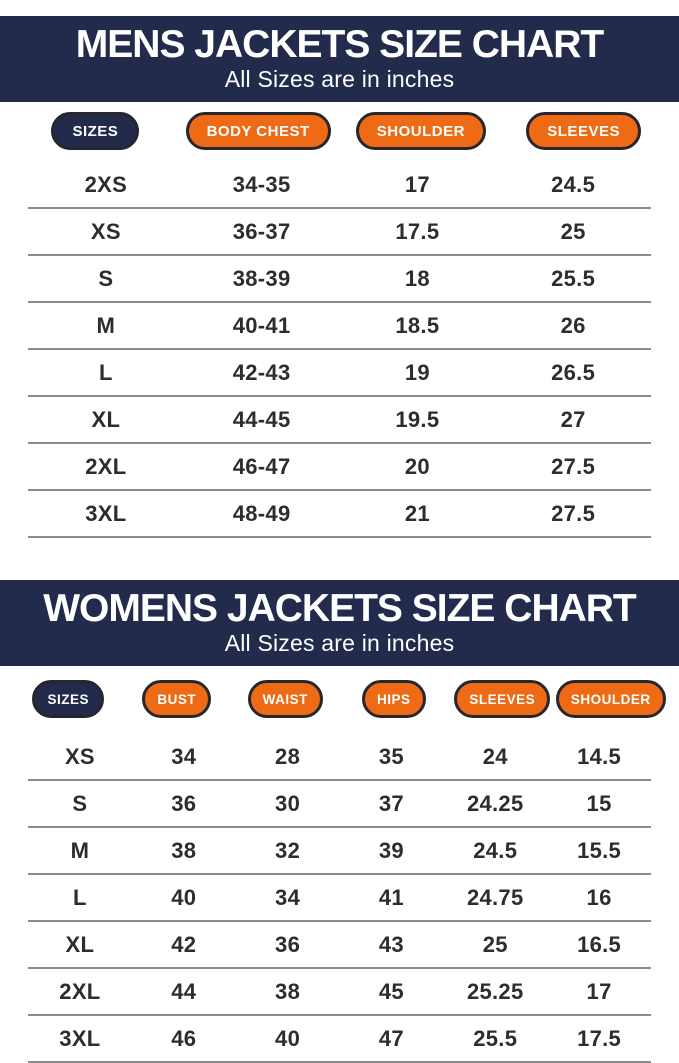  I want to click on mens-table-row: 2XL 46-47 20 27.5, so click(339, 467).